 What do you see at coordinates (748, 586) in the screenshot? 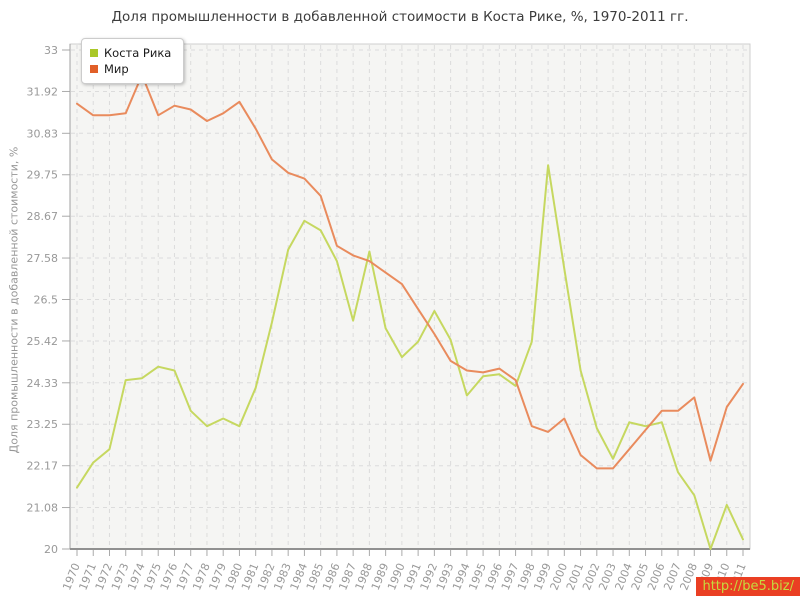
I see `watermark-link: http://be5.biz/` at bounding box center [748, 586].